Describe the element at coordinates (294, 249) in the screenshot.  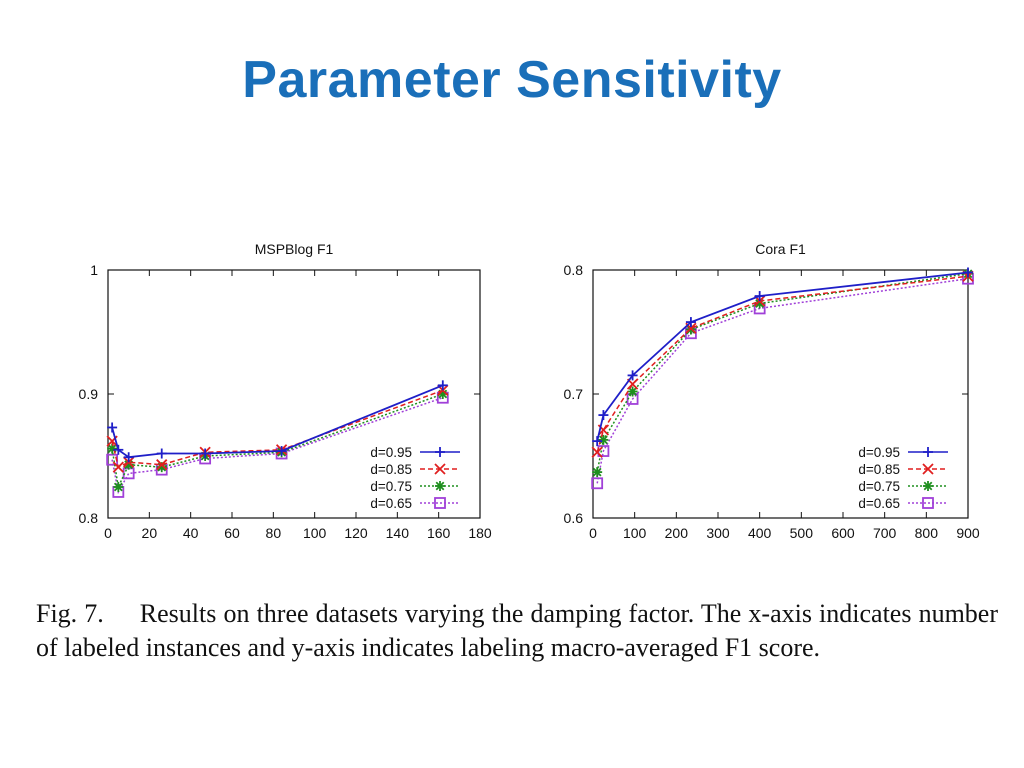
I see `chart-title: MSPBlog F1` at that location.